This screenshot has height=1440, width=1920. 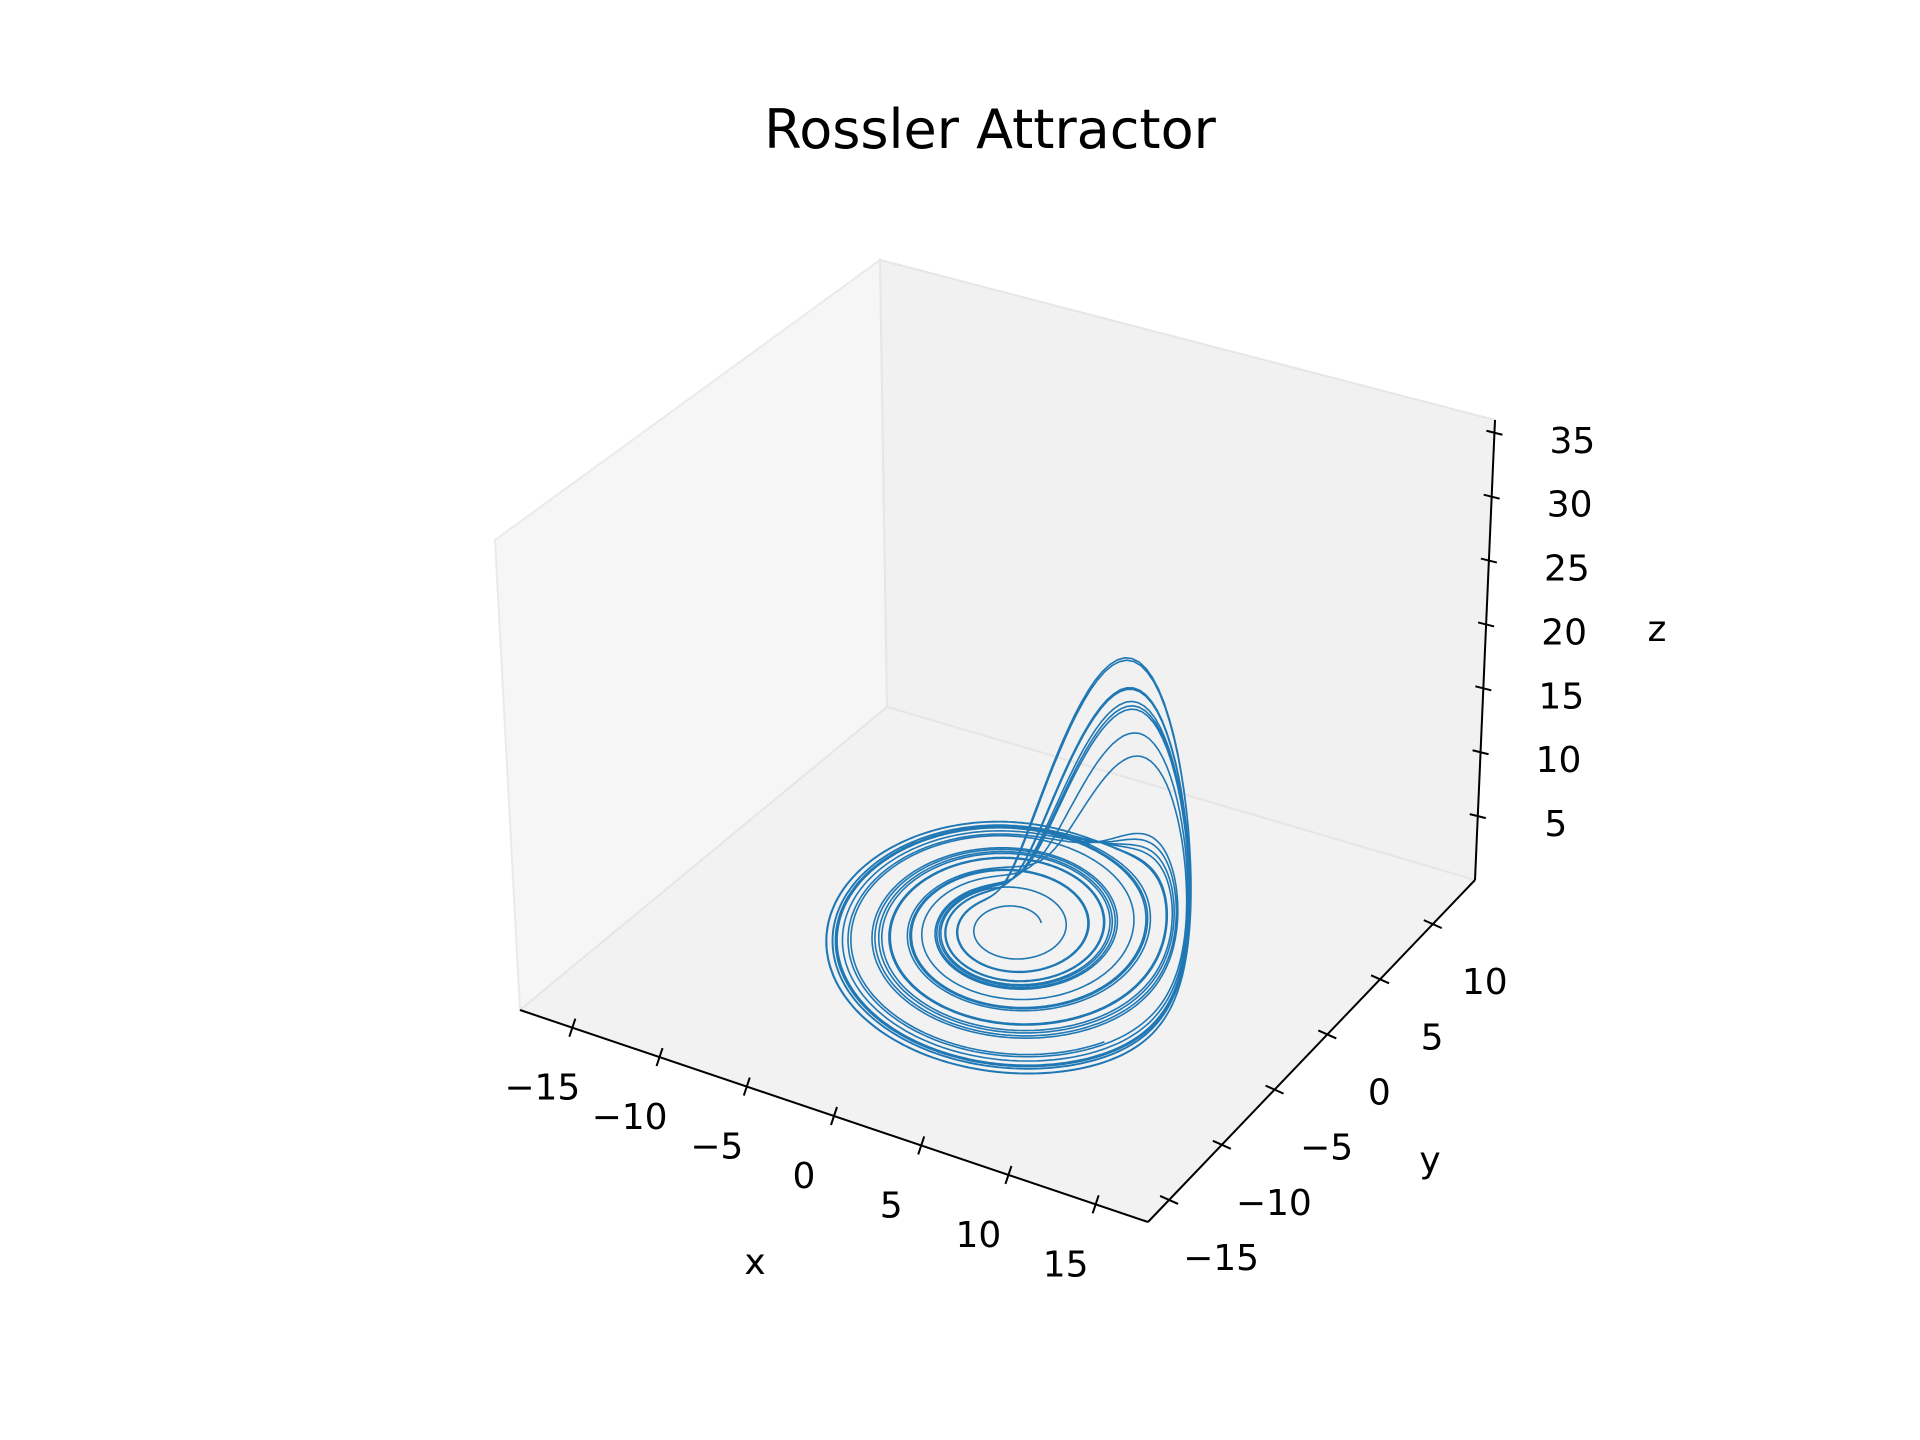 I want to click on y-tick-label-4: 5, so click(x=1432, y=1037).